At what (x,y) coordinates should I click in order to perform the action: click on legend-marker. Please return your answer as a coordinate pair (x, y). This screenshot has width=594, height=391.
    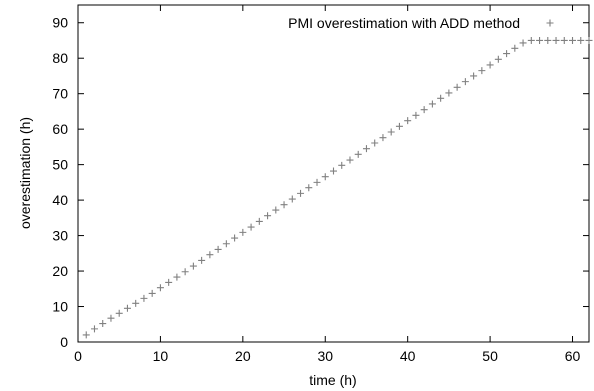
    Looking at the image, I should click on (550, 23).